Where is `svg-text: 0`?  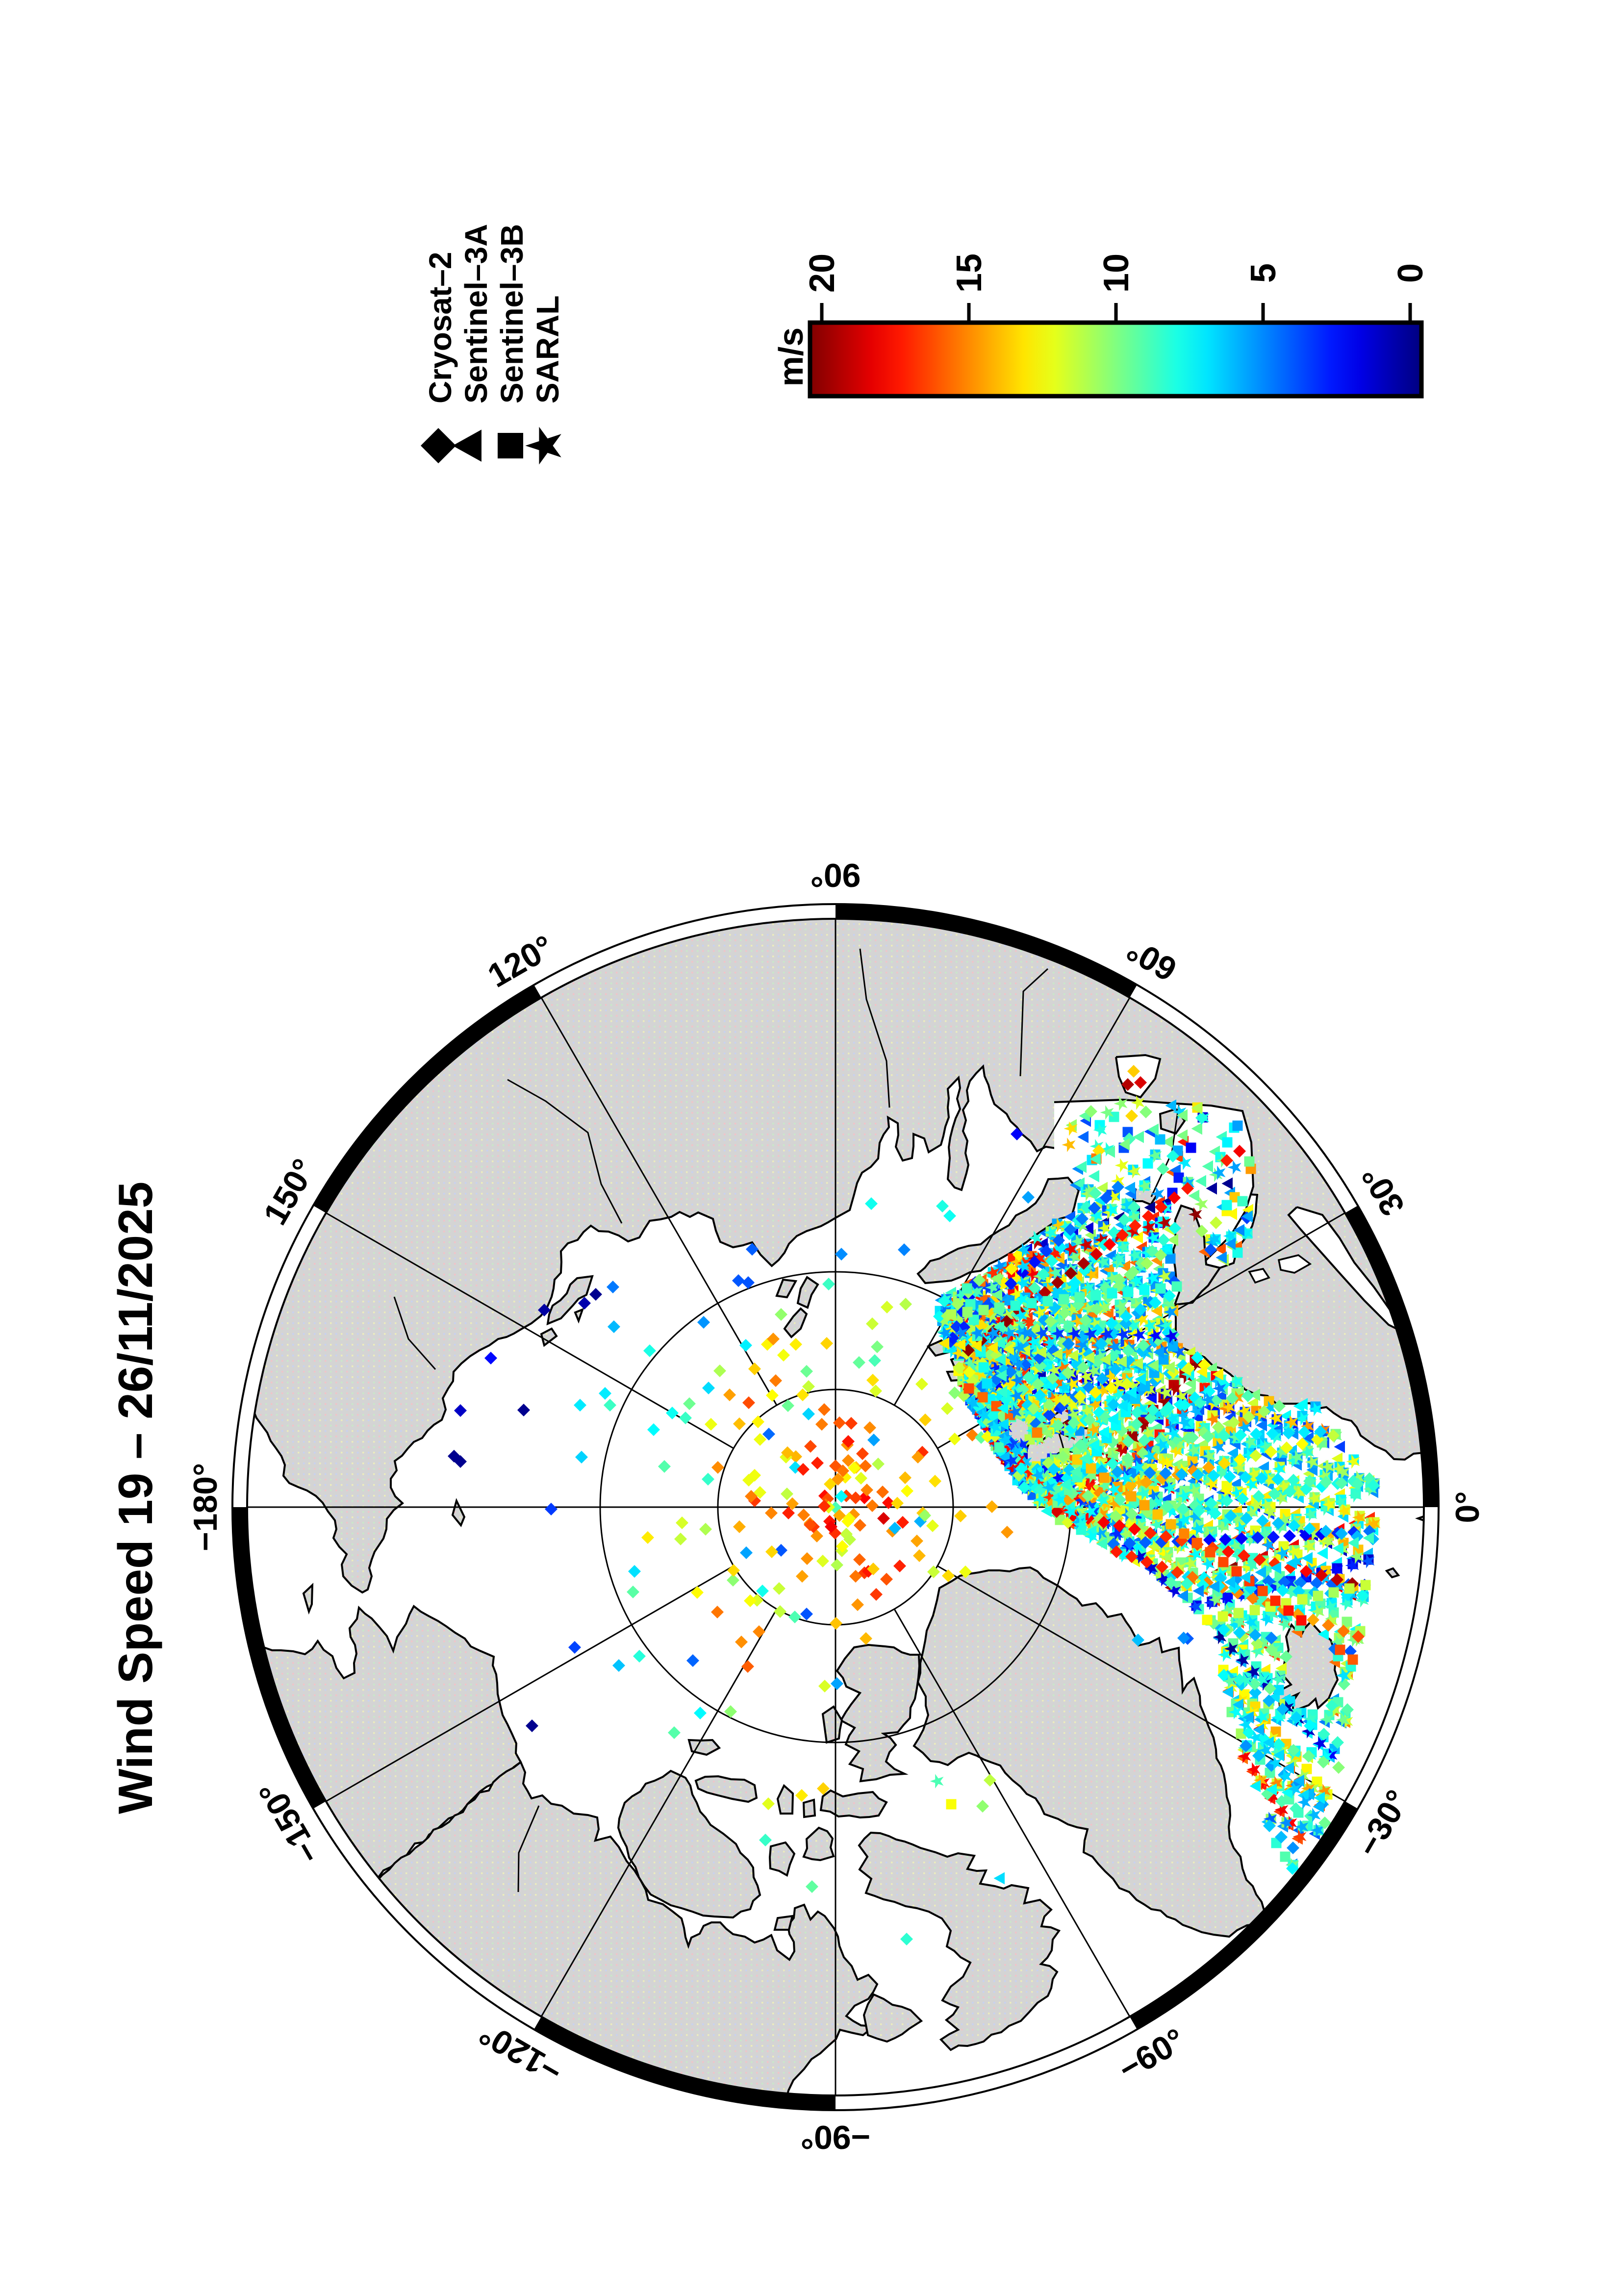
svg-text: 0 is located at coordinates (1410, 273).